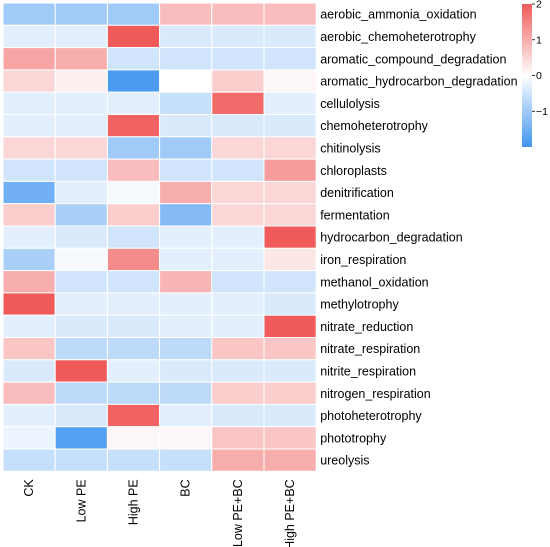 Image resolution: width=550 pixels, height=547 pixels. I want to click on row-label: methanol_oxidation, so click(374, 282).